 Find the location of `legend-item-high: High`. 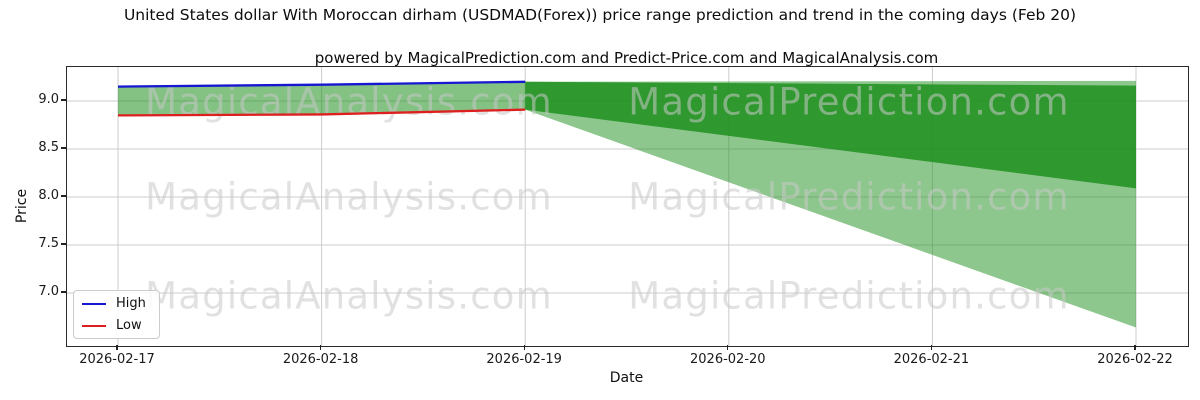

legend-item-high: High is located at coordinates (116, 304).